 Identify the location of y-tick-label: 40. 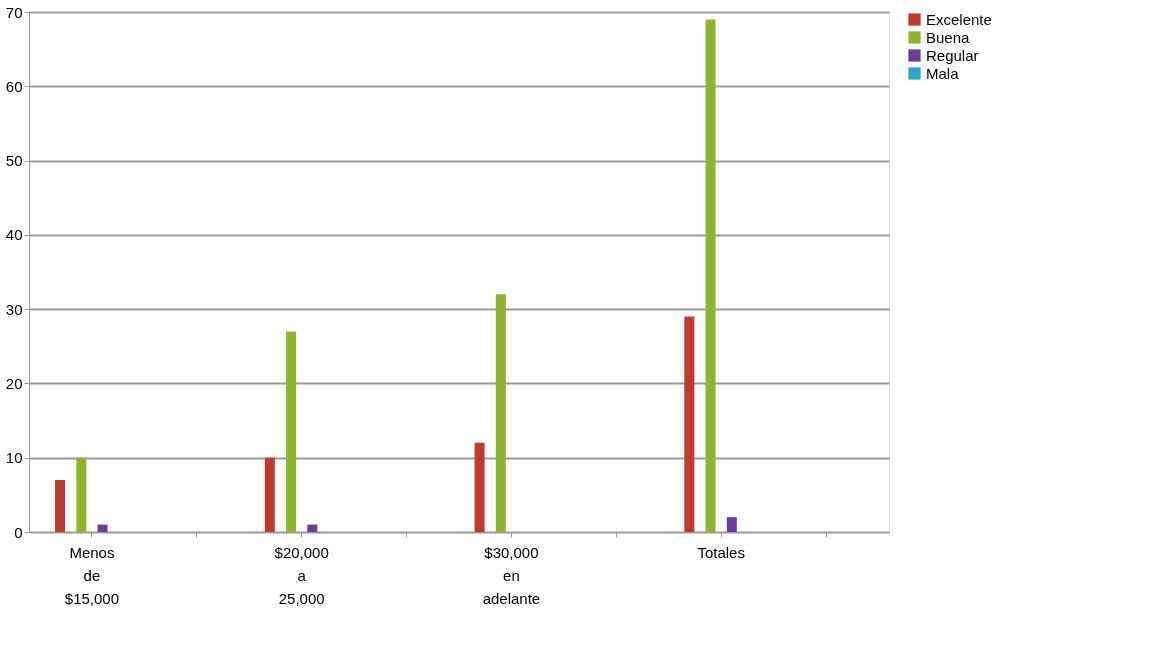
(14, 235).